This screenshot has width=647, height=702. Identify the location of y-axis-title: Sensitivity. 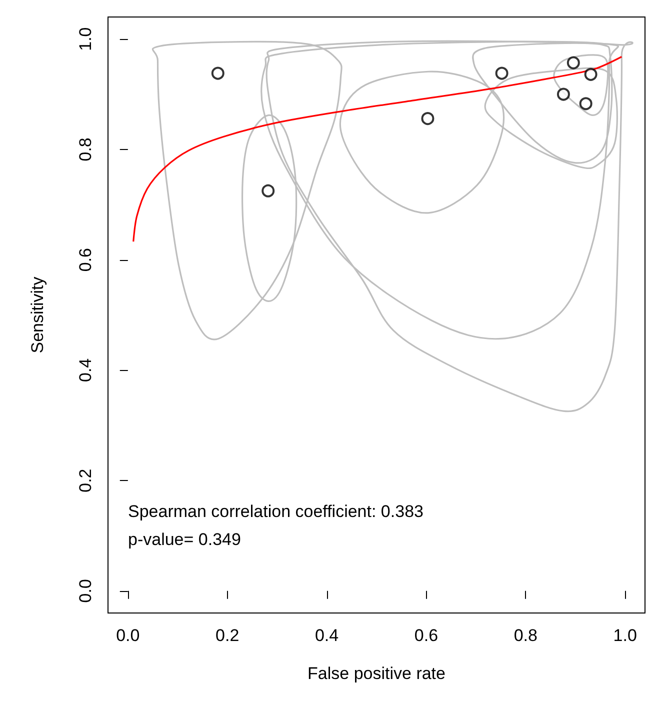
(37, 315).